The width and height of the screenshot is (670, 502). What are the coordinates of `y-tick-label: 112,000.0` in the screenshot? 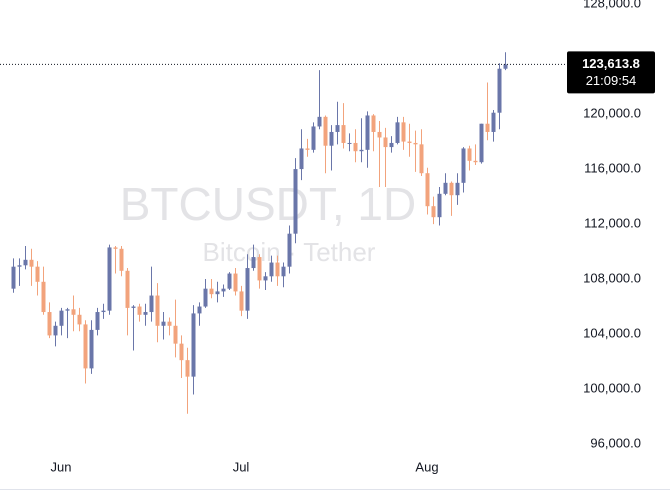 It's located at (612, 223).